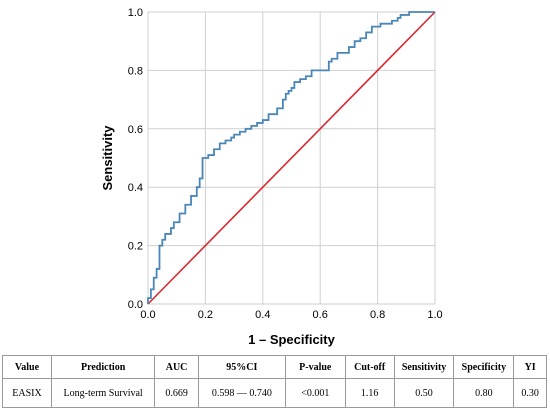 This screenshot has width=550, height=412. What do you see at coordinates (424, 393) in the screenshot?
I see `cell-sensitivity: 0.50` at bounding box center [424, 393].